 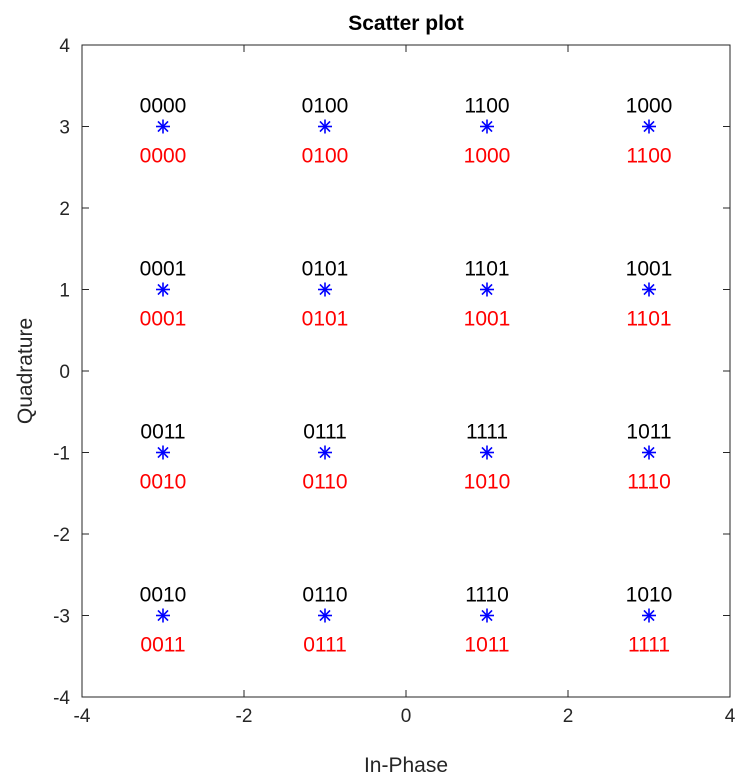 I want to click on constellation-point: 0100 0100, so click(x=325, y=131).